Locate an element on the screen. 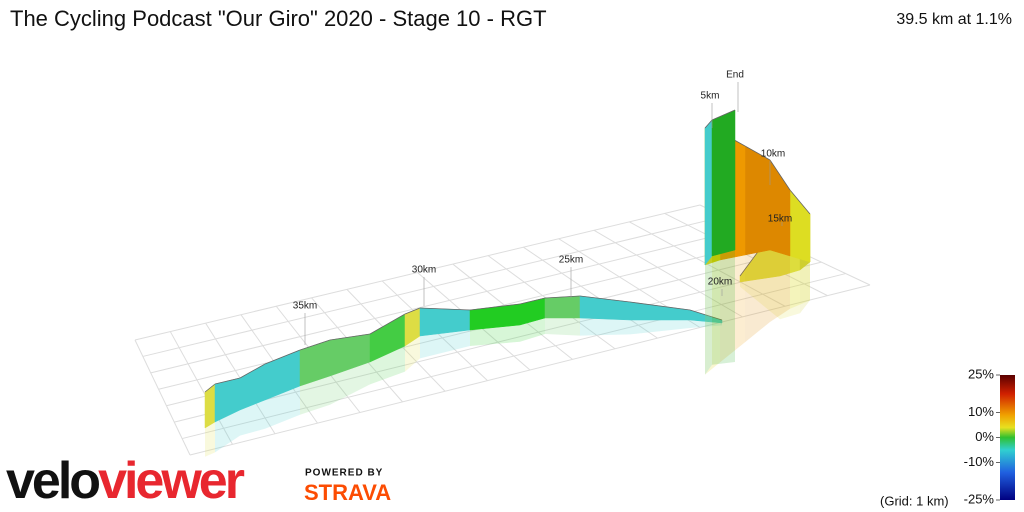 The width and height of the screenshot is (1024, 512). legend-label: -25% is located at coordinates (979, 498).